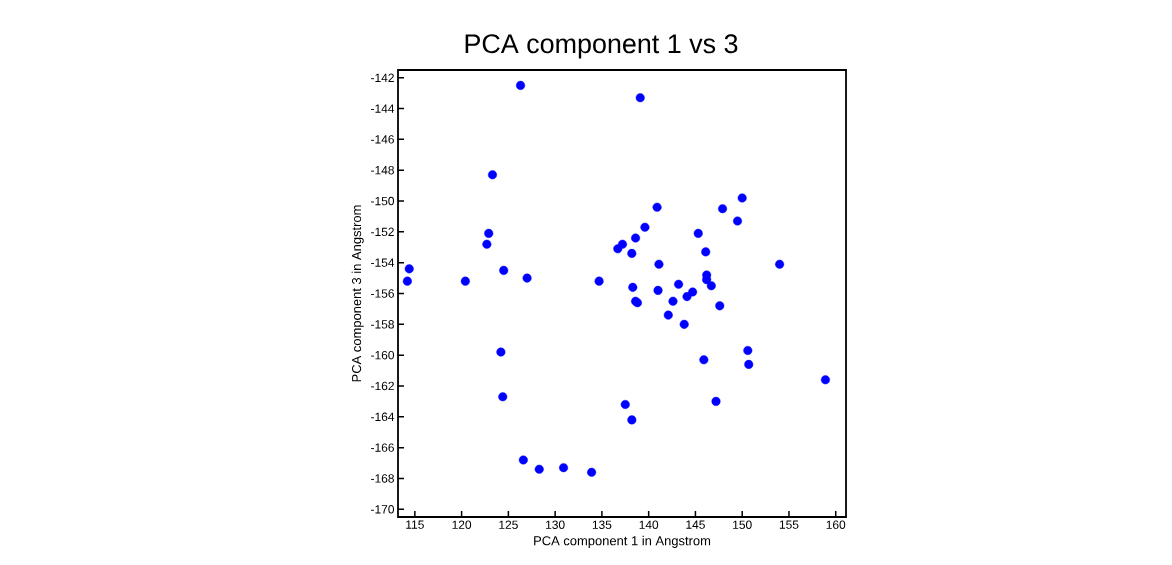 The image size is (1172, 565). What do you see at coordinates (382, 447) in the screenshot?
I see `y-tick-label: -166` at bounding box center [382, 447].